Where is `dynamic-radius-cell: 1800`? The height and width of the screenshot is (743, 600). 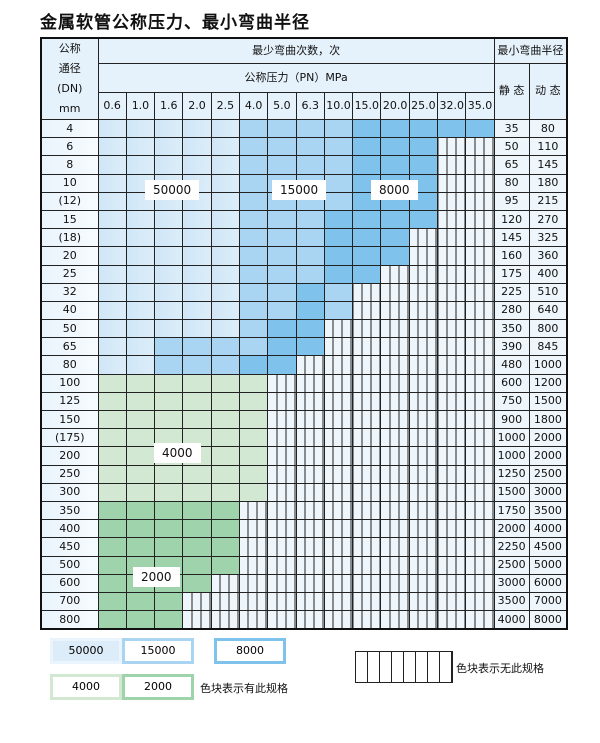
dynamic-radius-cell: 1800 is located at coordinates (548, 419).